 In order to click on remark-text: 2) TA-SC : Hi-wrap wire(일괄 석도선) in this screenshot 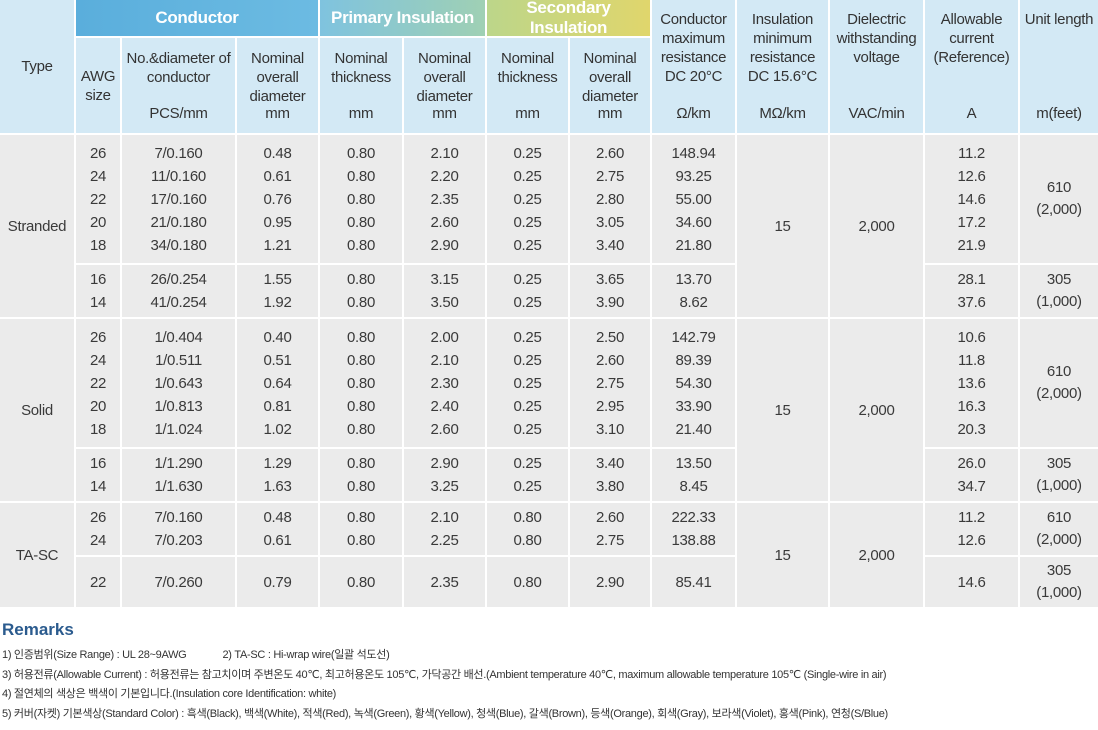, I will do `click(306, 655)`.